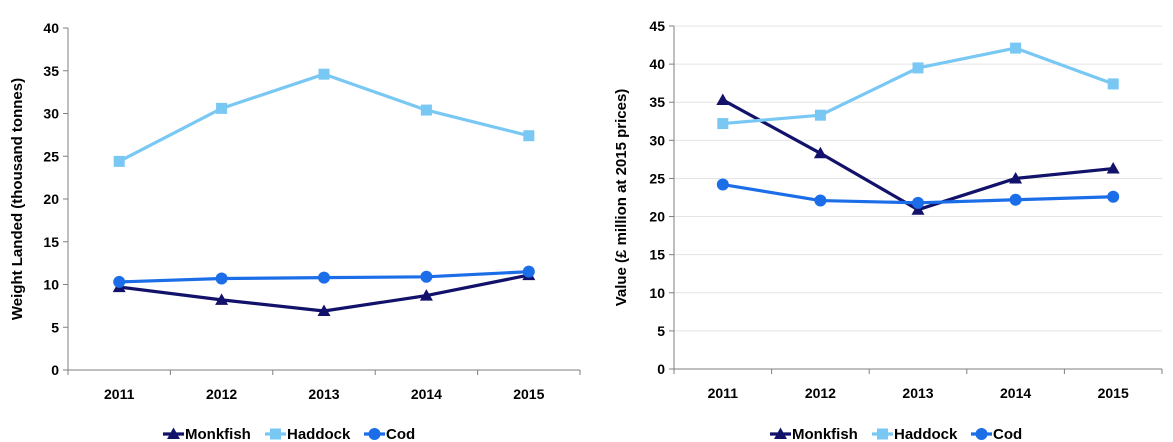 The image size is (1173, 442). Describe the element at coordinates (657, 140) in the screenshot. I see `value-y-tick-label: 30` at that location.